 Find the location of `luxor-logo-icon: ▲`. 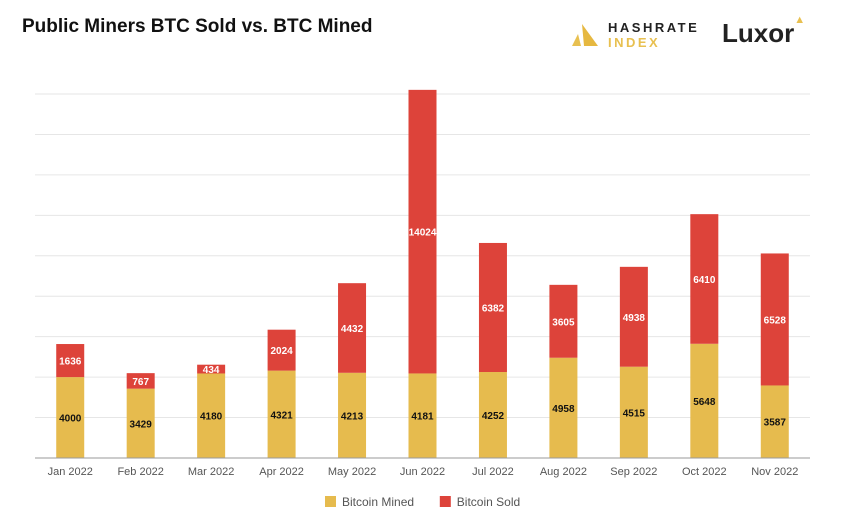

luxor-logo-icon: ▲ is located at coordinates (800, 20).